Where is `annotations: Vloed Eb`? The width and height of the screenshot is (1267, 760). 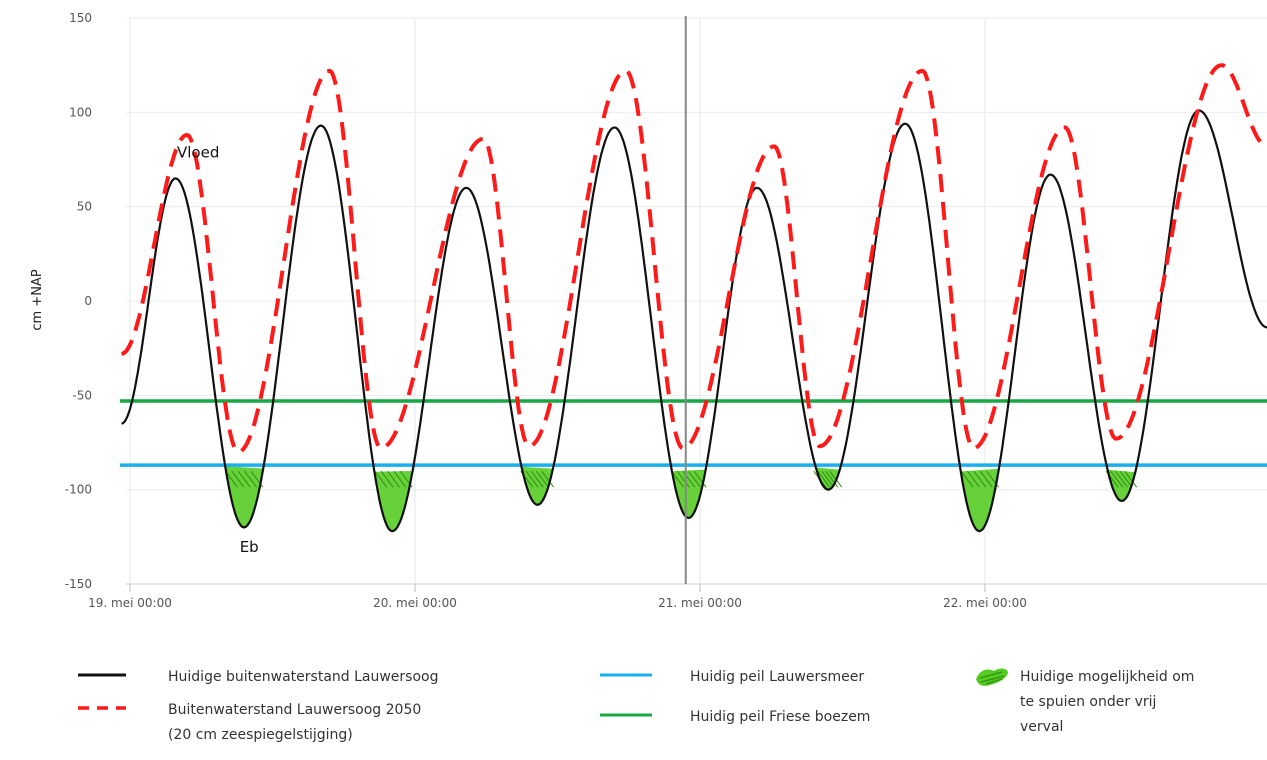 annotations: Vloed Eb is located at coordinates (218, 350).